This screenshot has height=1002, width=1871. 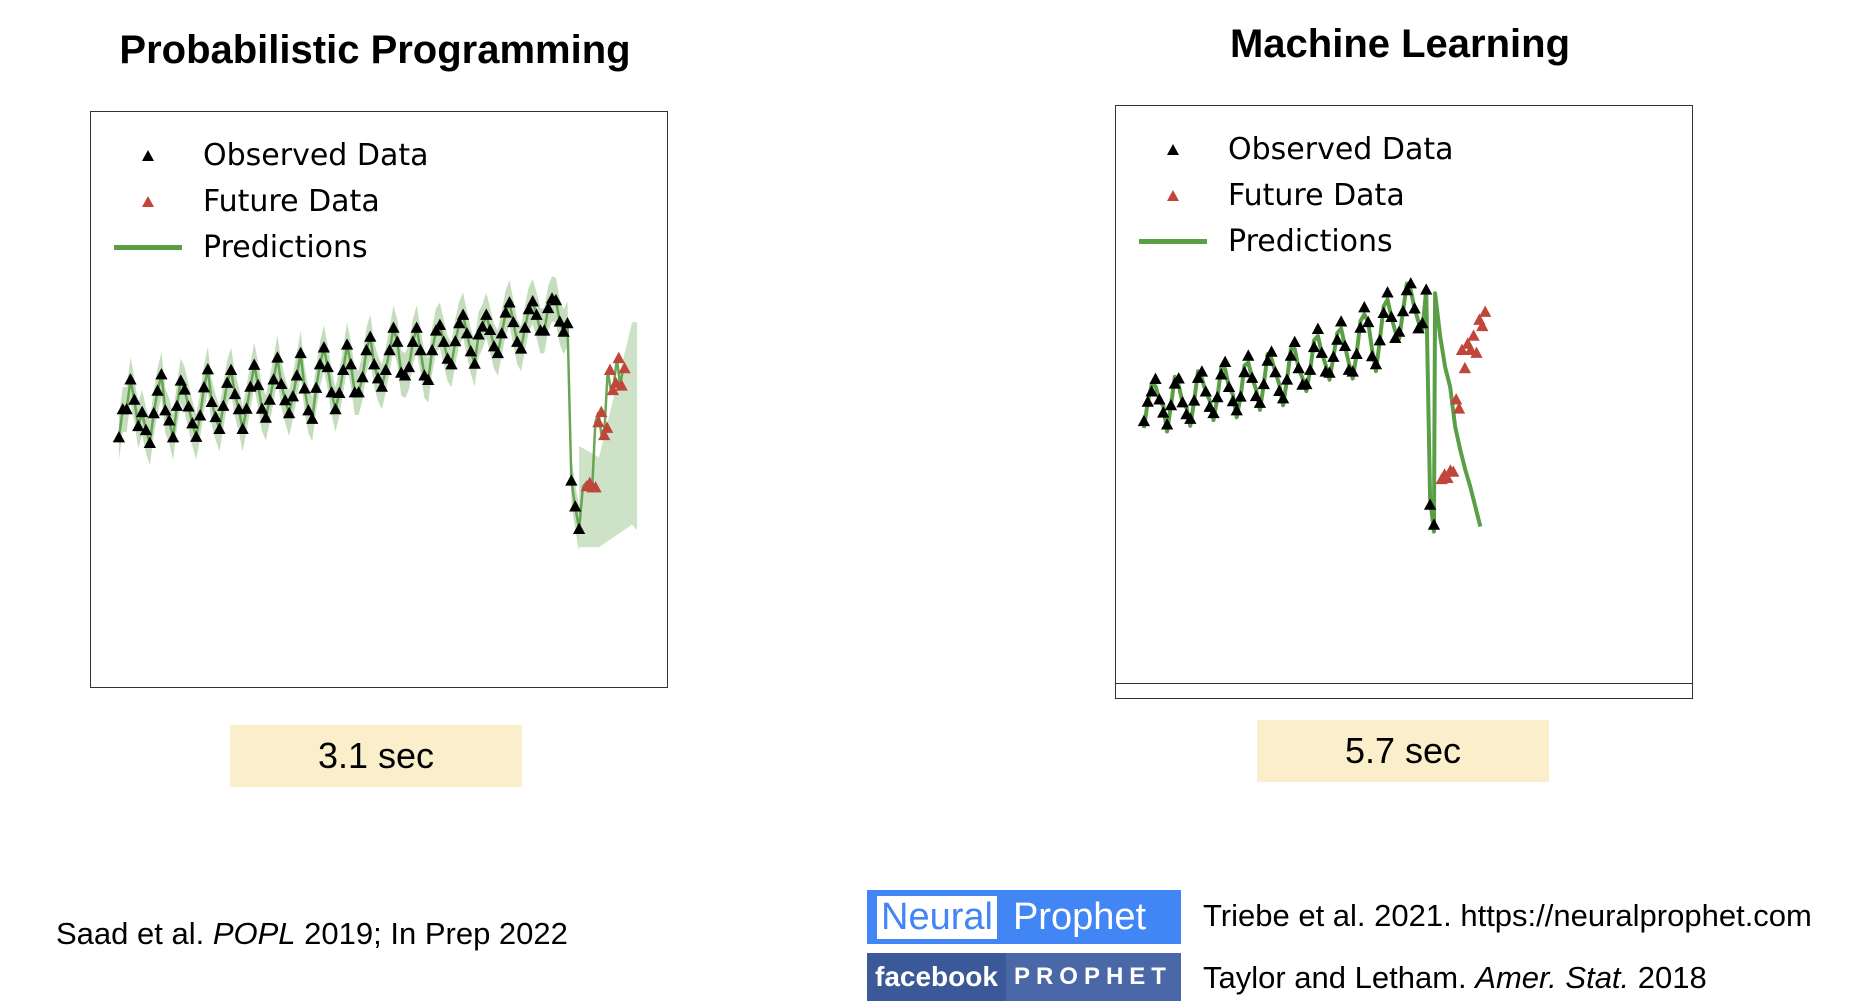 I want to click on citation-text: 2019; In Prep 2022, so click(x=431, y=933).